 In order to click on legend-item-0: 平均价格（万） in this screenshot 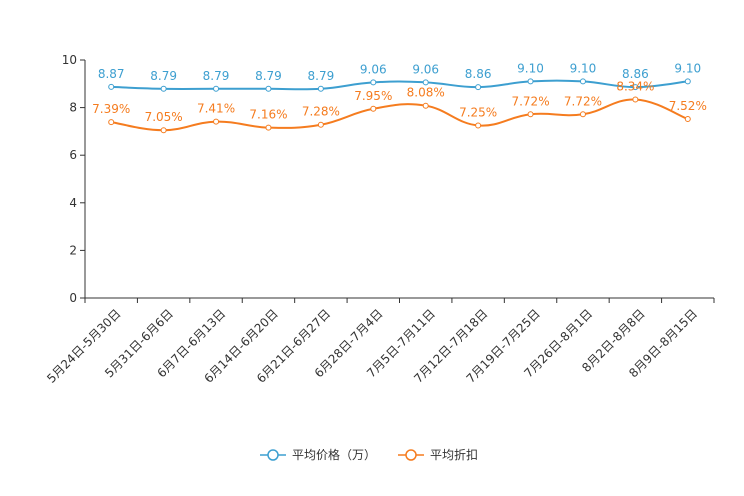, I will do `click(318, 454)`.